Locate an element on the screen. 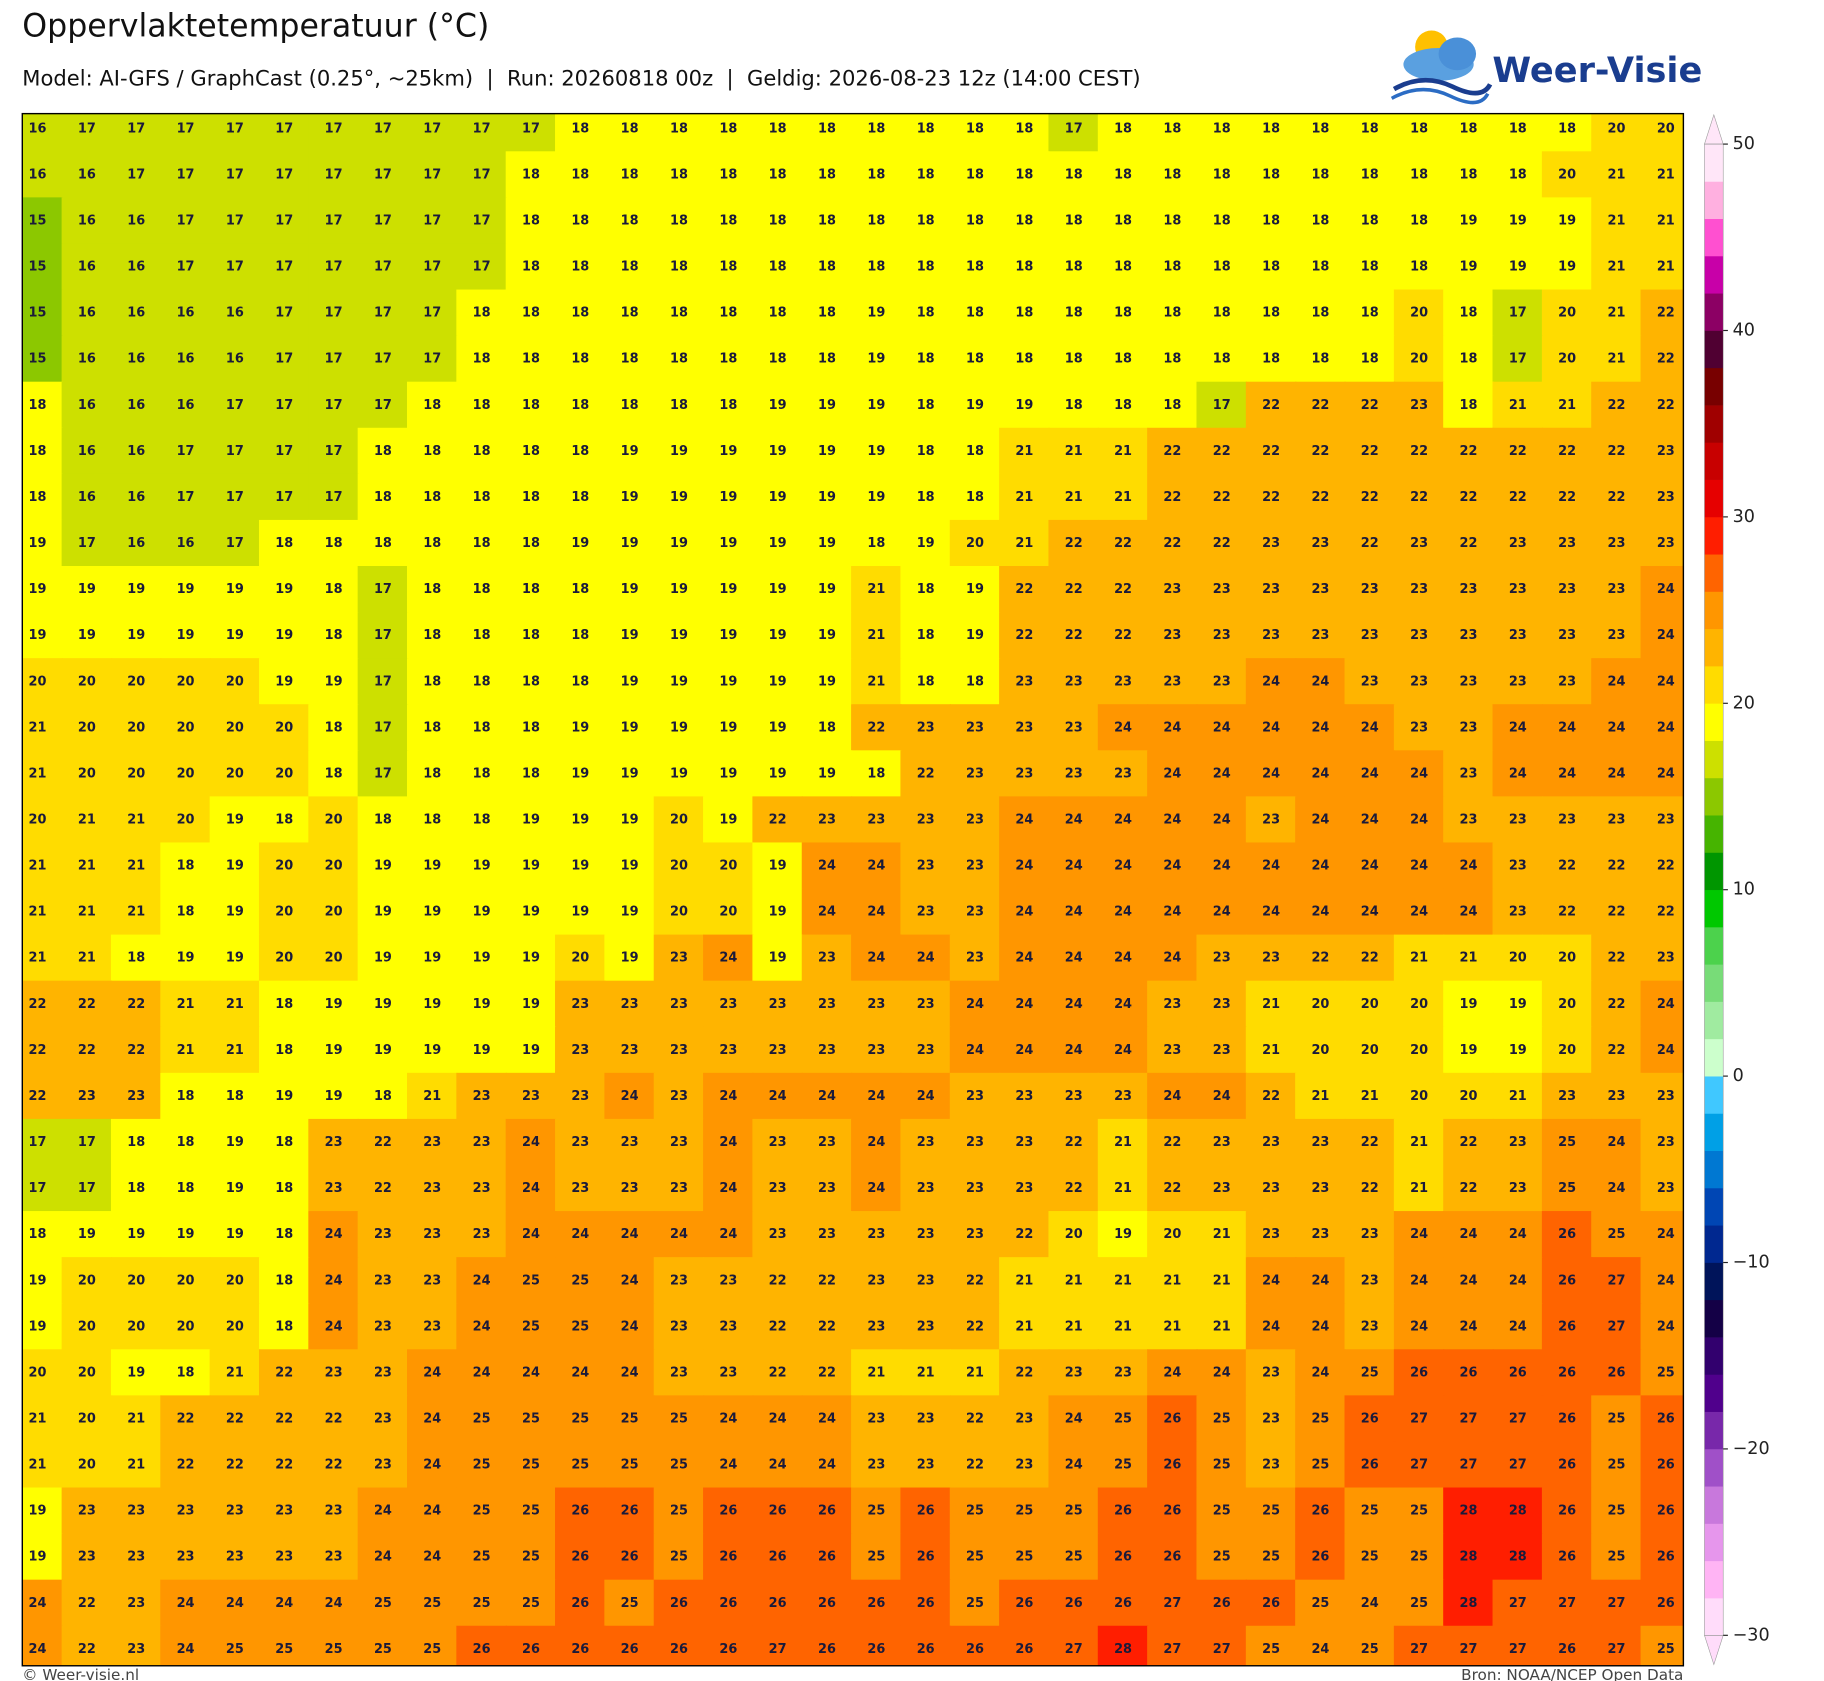 The image size is (1824, 1681). temperature-label: 26 is located at coordinates (1666, 1557).